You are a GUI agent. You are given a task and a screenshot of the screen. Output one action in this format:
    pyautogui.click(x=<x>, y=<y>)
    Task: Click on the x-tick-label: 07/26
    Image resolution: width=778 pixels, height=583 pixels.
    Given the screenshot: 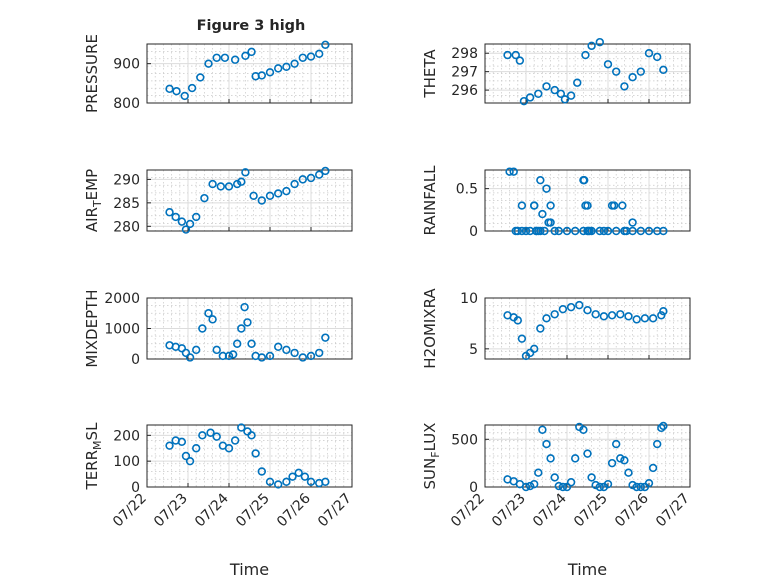 What is the action you would take?
    pyautogui.click(x=632, y=510)
    